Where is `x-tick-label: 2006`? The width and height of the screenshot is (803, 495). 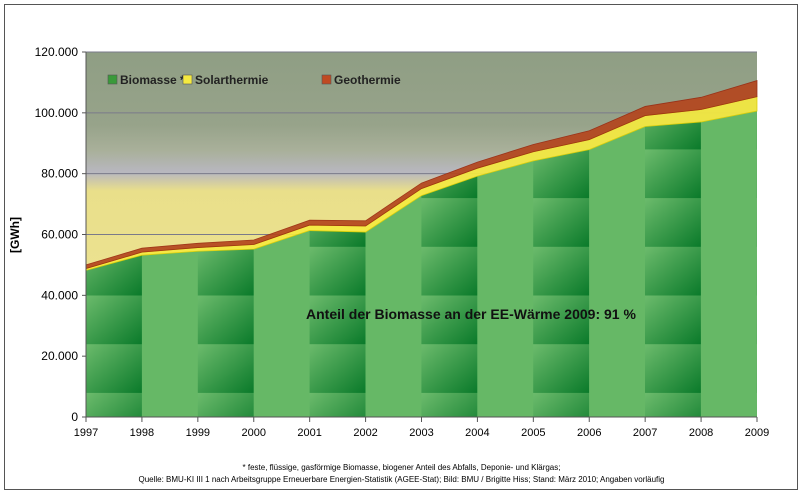
x-tick-label: 2006 is located at coordinates (589, 433).